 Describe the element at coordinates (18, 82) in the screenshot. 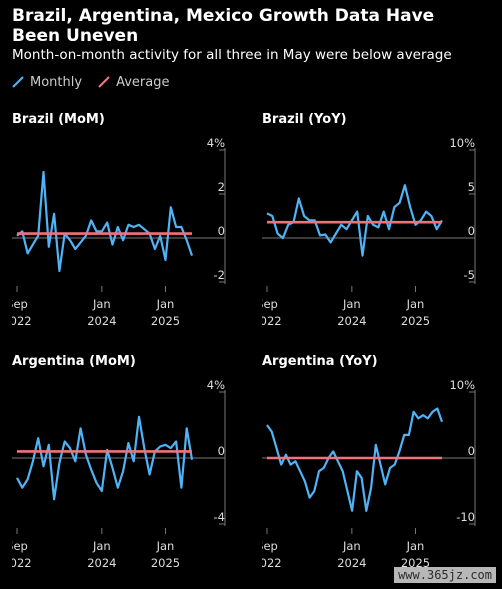

I see `monthly-line-icon` at that location.